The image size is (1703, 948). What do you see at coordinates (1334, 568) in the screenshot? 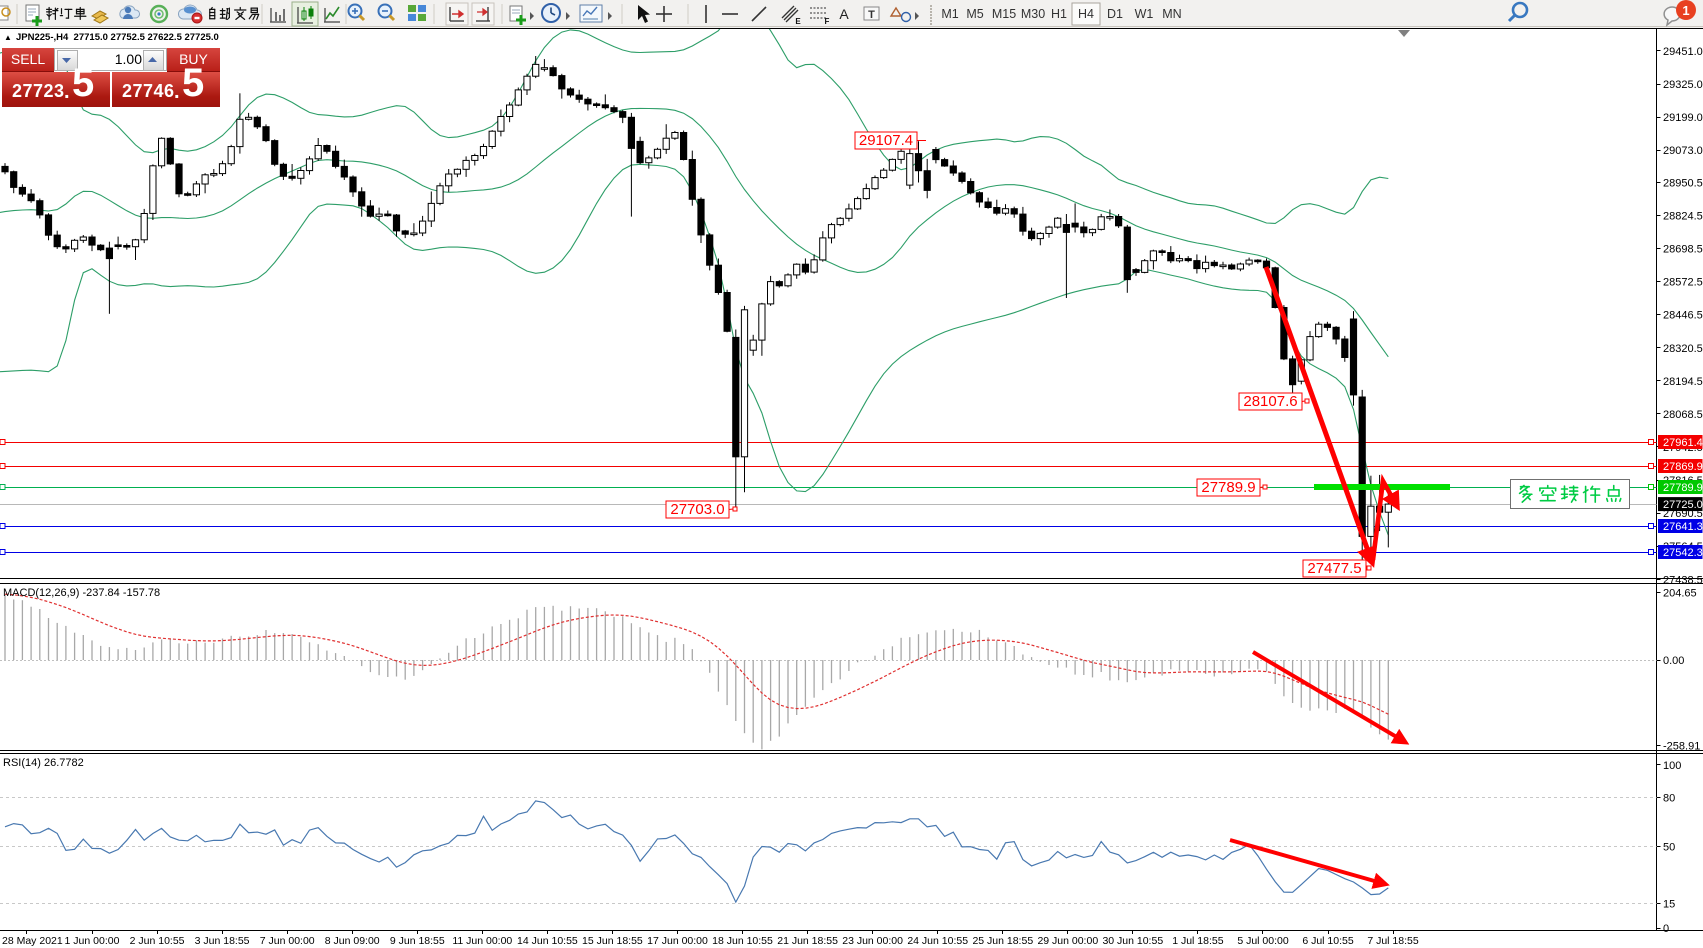
I see `svg-text: 27477.5` at bounding box center [1334, 568].